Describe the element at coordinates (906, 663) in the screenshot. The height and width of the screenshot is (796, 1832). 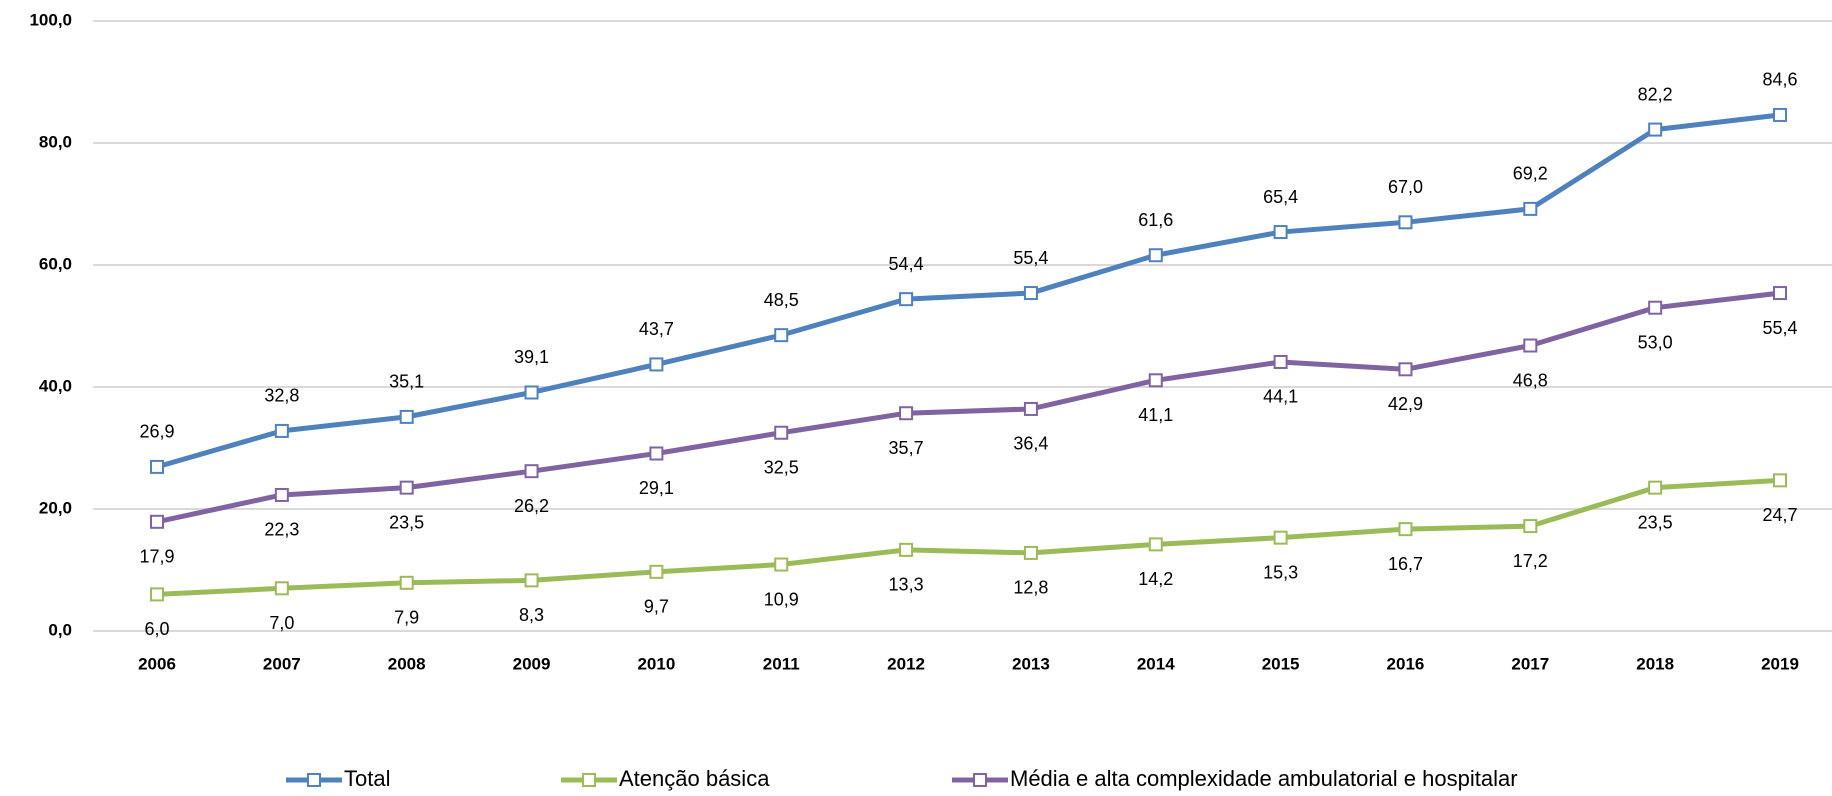
I see `x-tick-label: 2012` at that location.